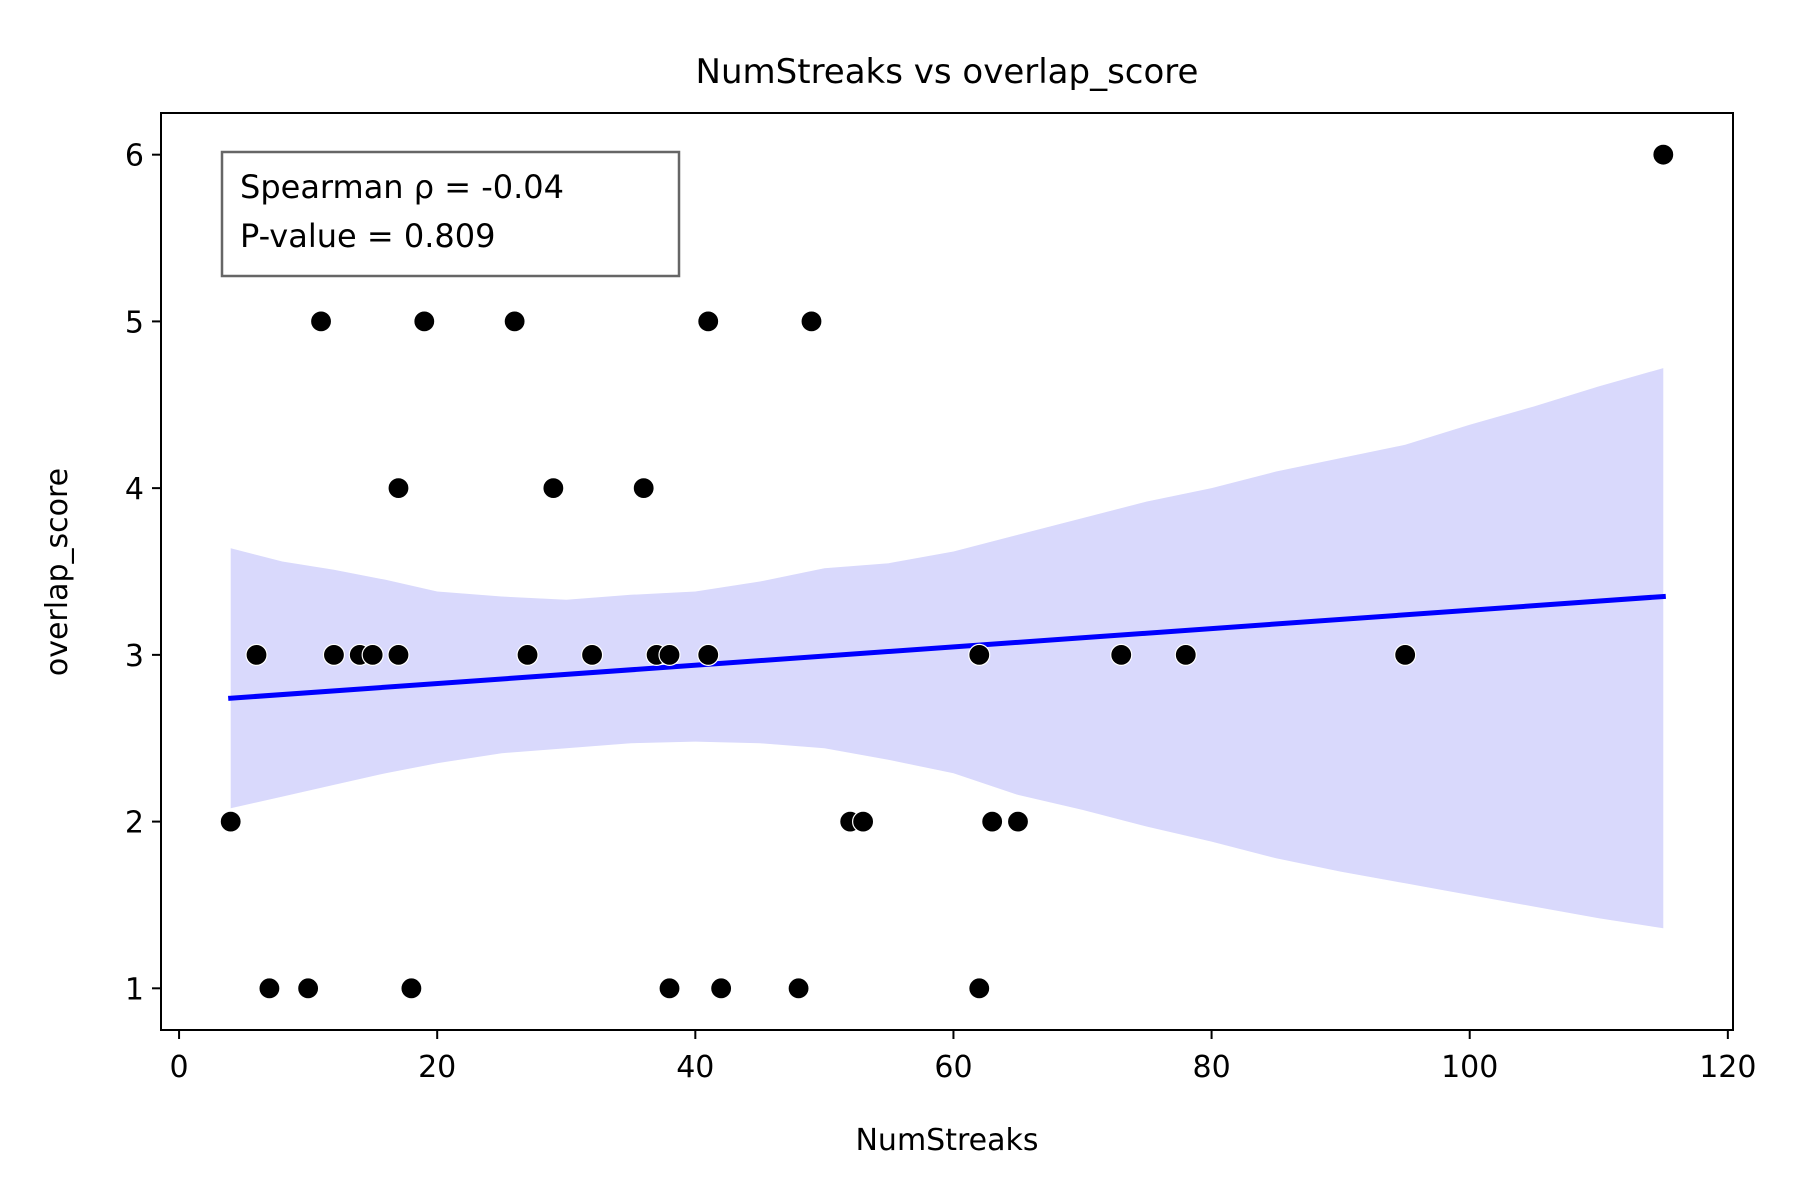 The image size is (1800, 1200). I want to click on stats-box-border, so click(450, 214).